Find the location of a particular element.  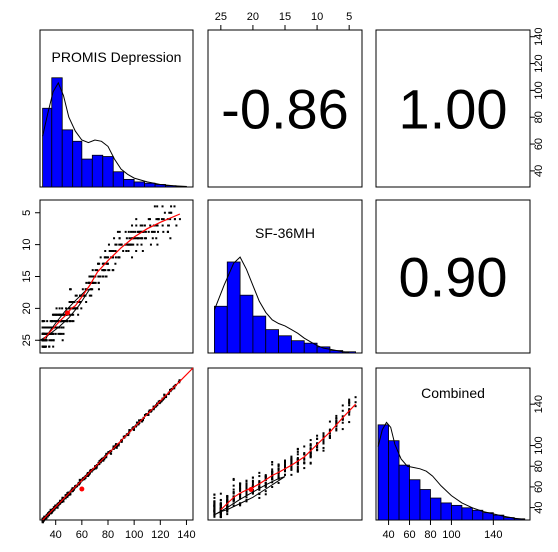

correlation-value: -0.86 is located at coordinates (285, 109).